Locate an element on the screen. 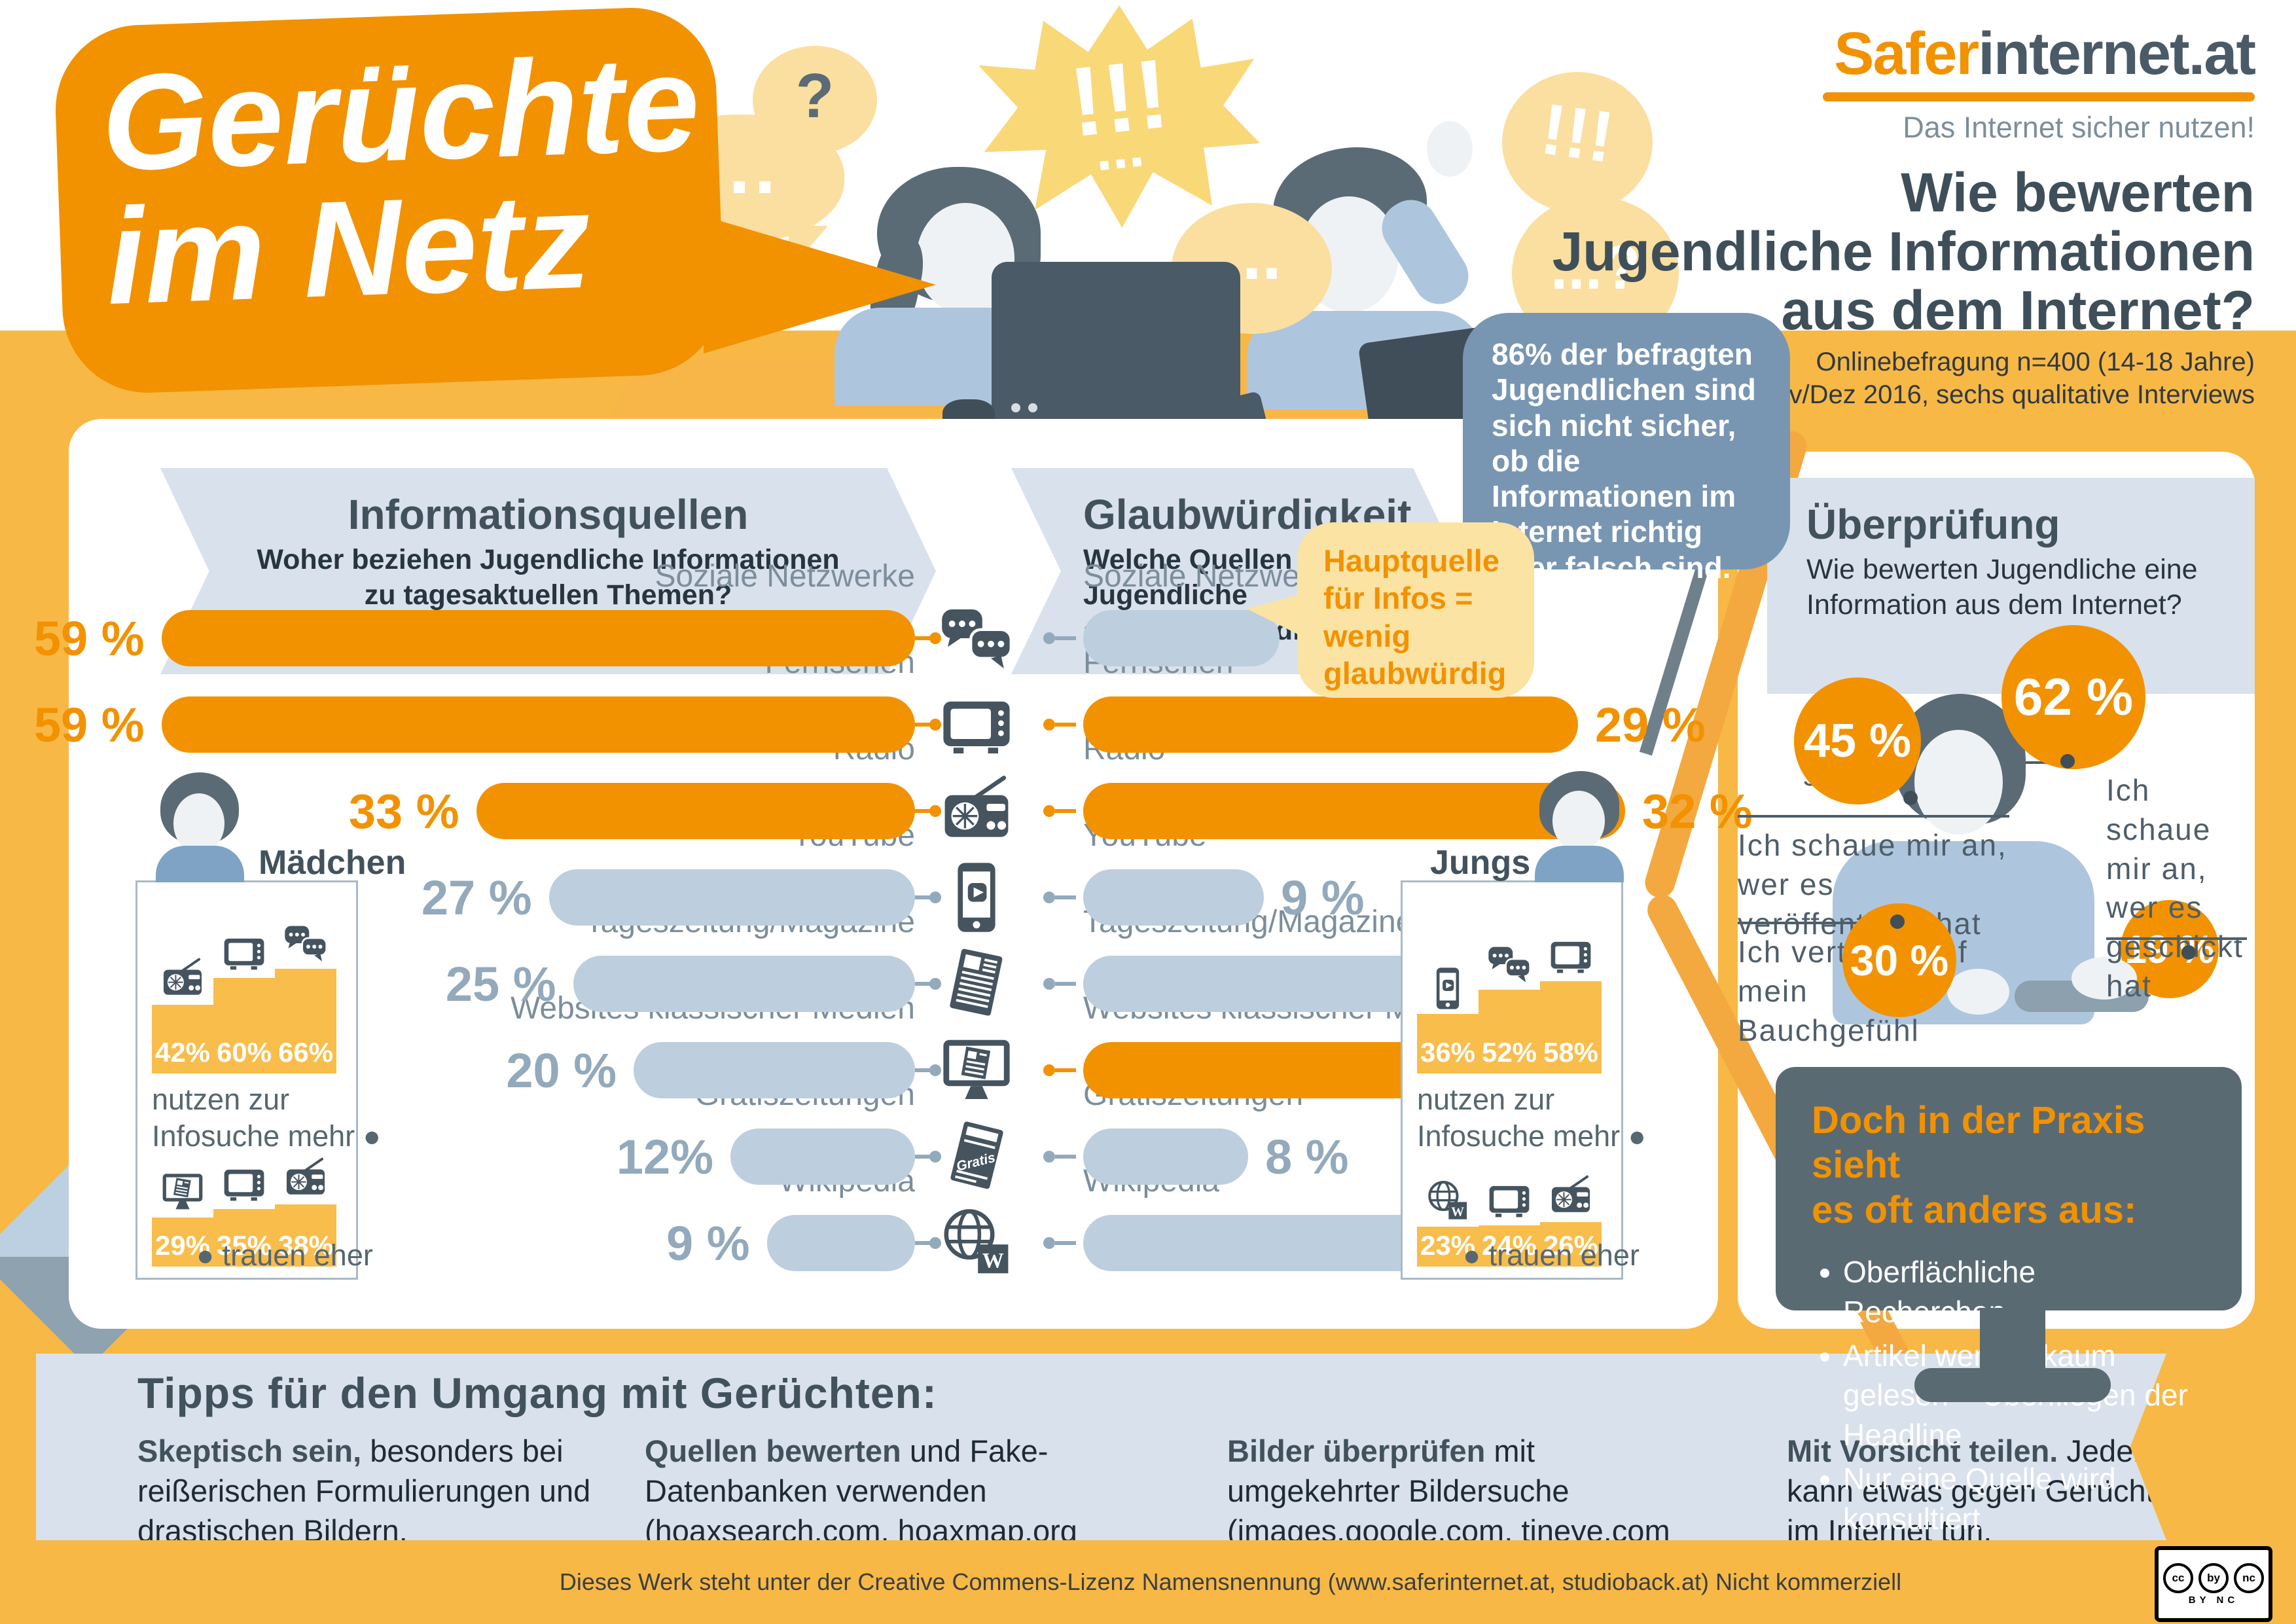 The width and height of the screenshot is (2296, 1624). tips-title: Tipps für den Umgang mit Gerüchten: is located at coordinates (537, 1393).